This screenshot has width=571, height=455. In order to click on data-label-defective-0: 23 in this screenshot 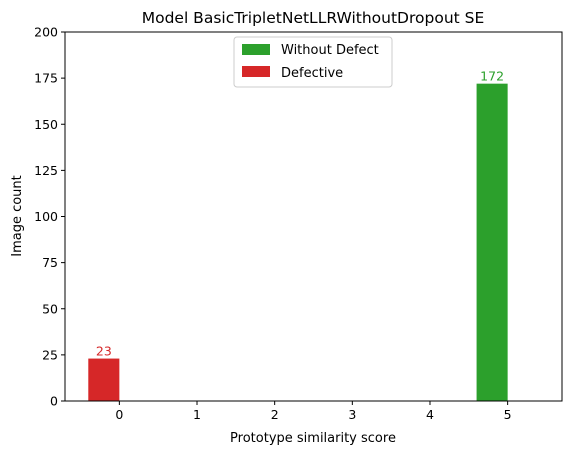, I will do `click(104, 351)`.